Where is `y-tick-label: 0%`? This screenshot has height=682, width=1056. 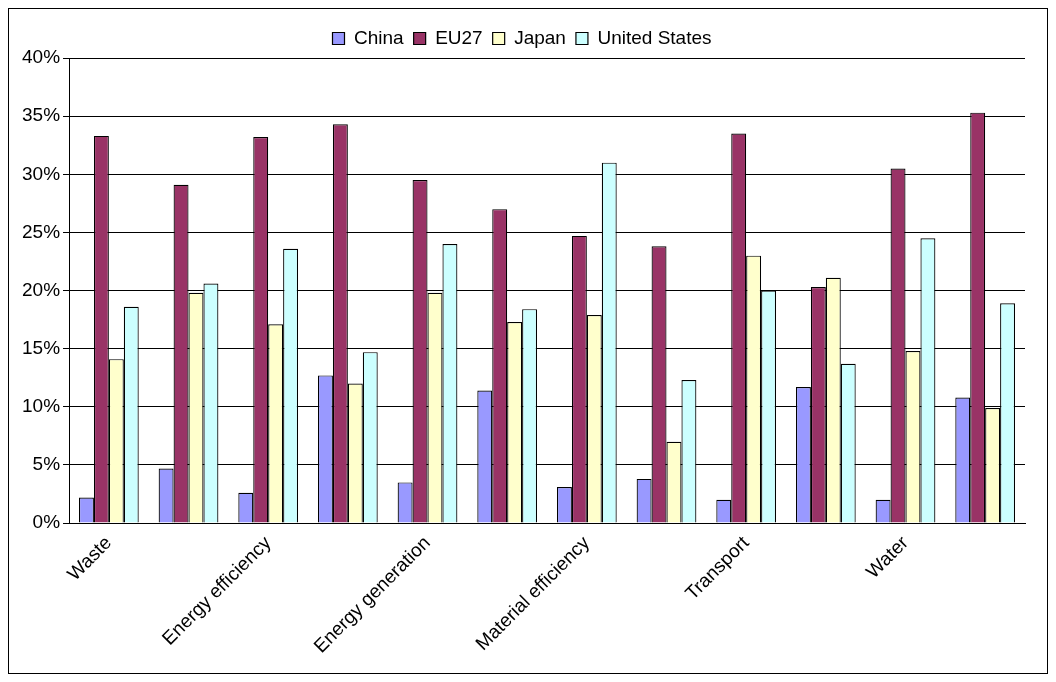 y-tick-label: 0% is located at coordinates (46, 522).